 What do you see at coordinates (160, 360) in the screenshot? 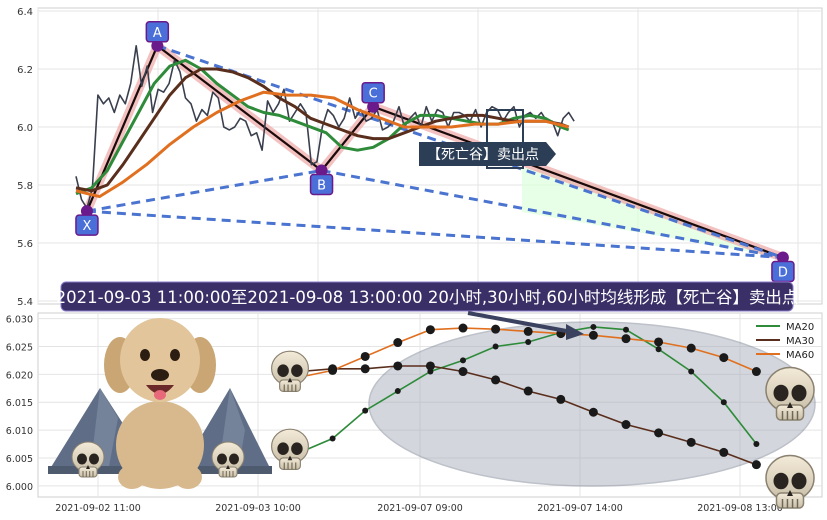
I see `dog-head` at bounding box center [160, 360].